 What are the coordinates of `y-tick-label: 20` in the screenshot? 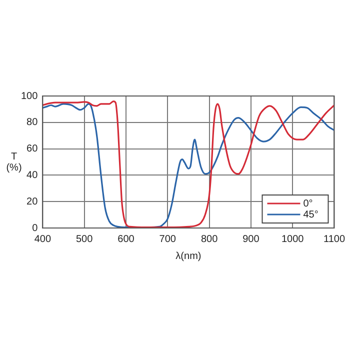 It's located at (32, 202).